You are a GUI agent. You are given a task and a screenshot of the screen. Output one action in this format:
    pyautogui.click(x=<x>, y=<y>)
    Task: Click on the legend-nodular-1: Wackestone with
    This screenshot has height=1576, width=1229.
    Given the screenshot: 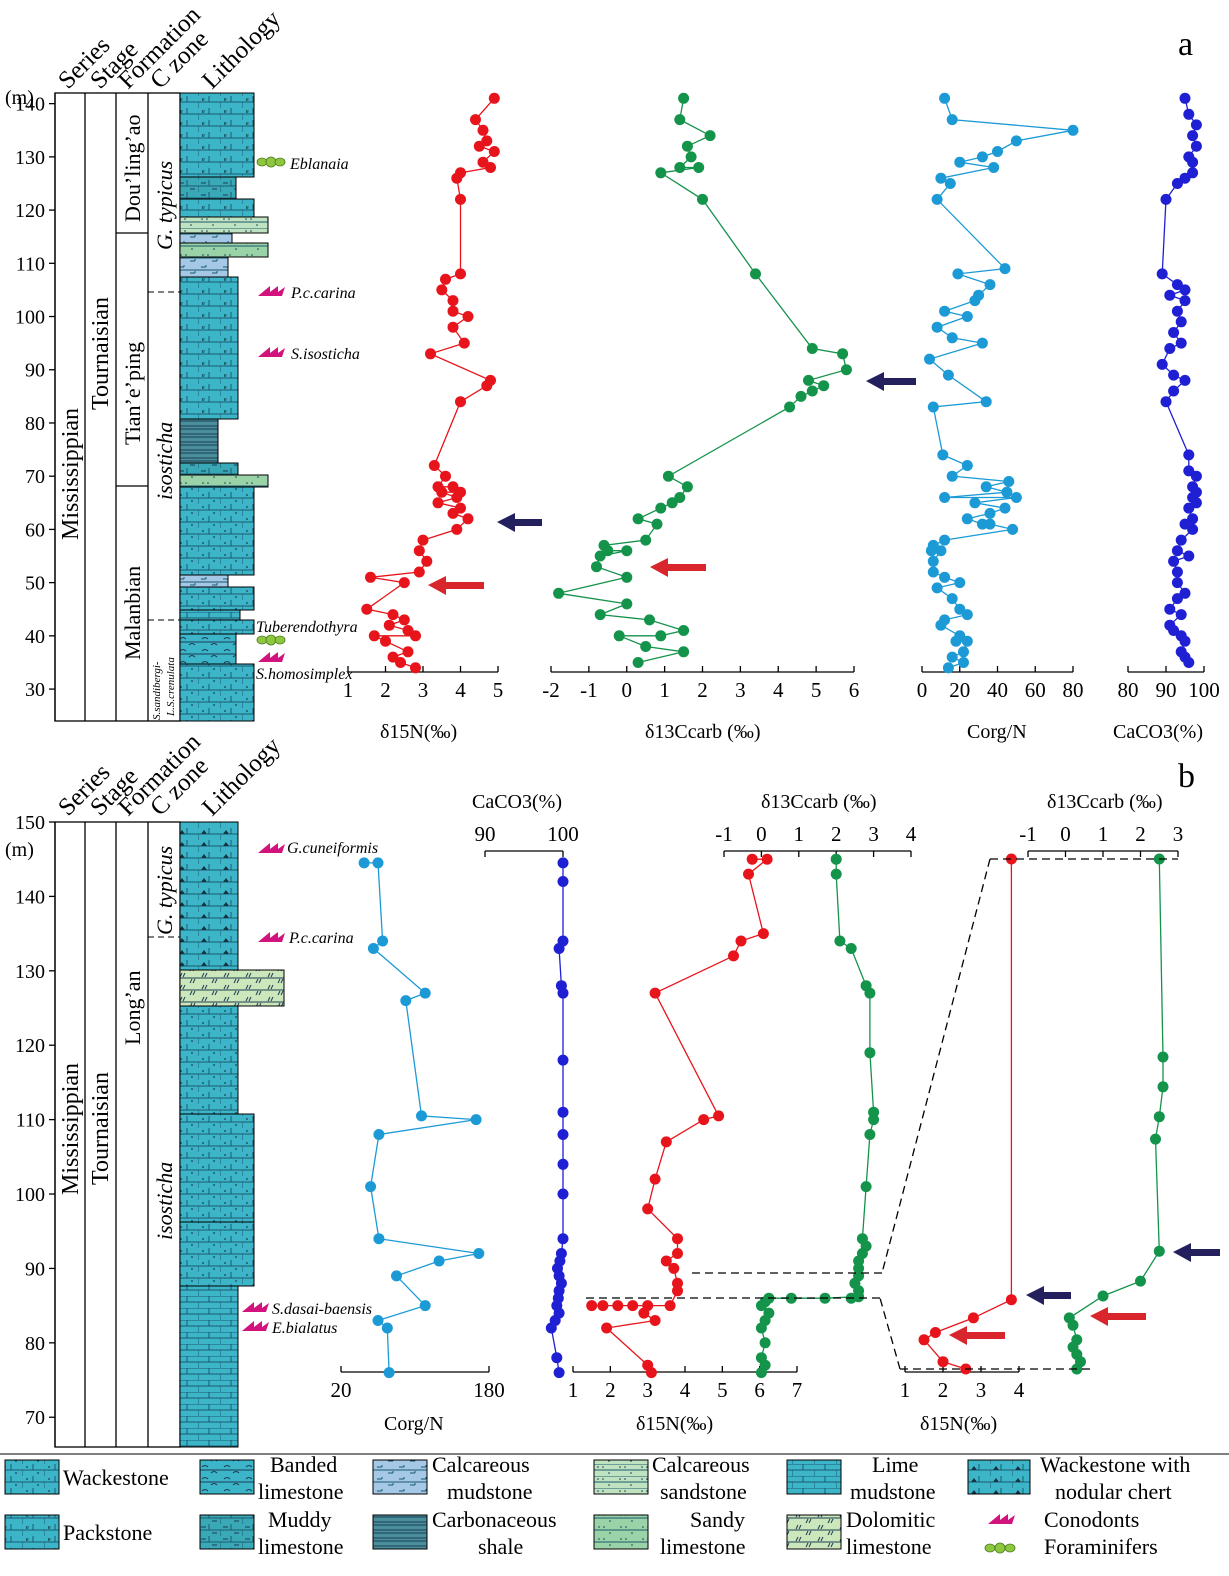 What is the action you would take?
    pyautogui.click(x=1115, y=1464)
    